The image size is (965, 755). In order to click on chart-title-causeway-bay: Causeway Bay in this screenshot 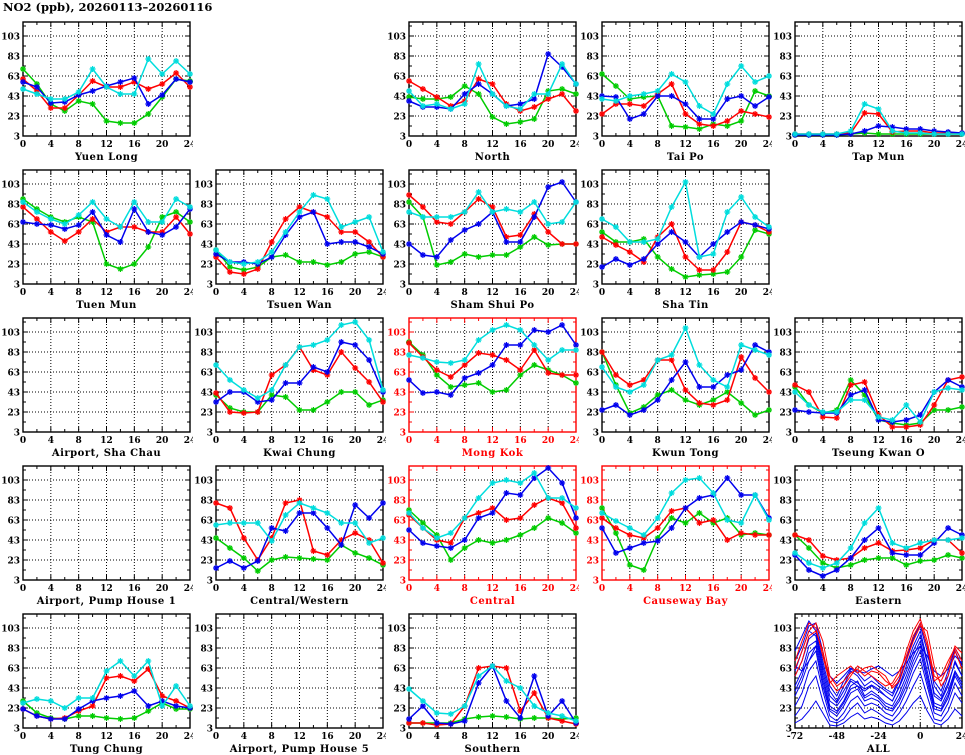, I will do `click(686, 601)`.